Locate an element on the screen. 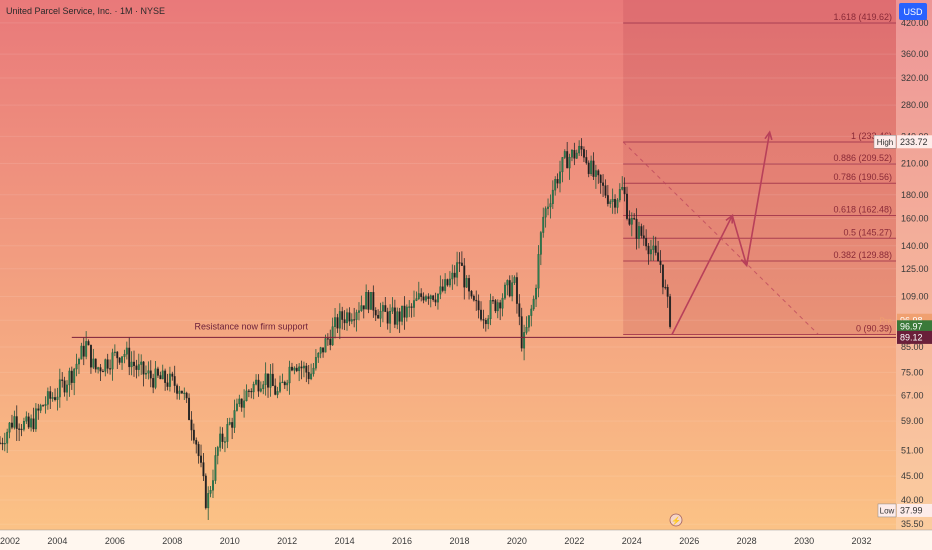  x-tick-label: 2026 is located at coordinates (689, 541).